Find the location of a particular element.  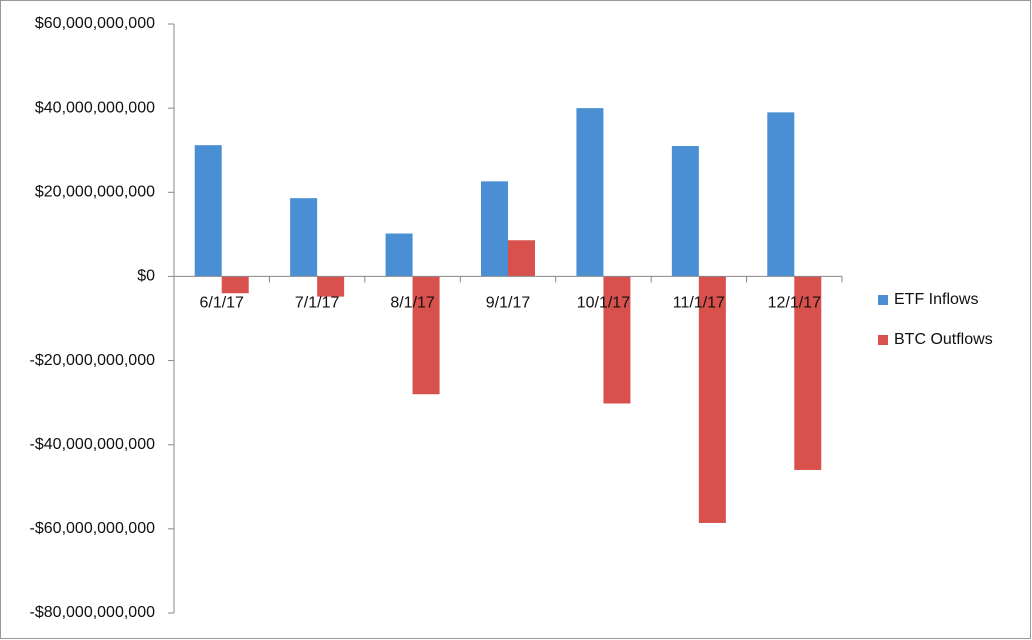

y-tick-label: $40,000,000,000 is located at coordinates (95, 107).